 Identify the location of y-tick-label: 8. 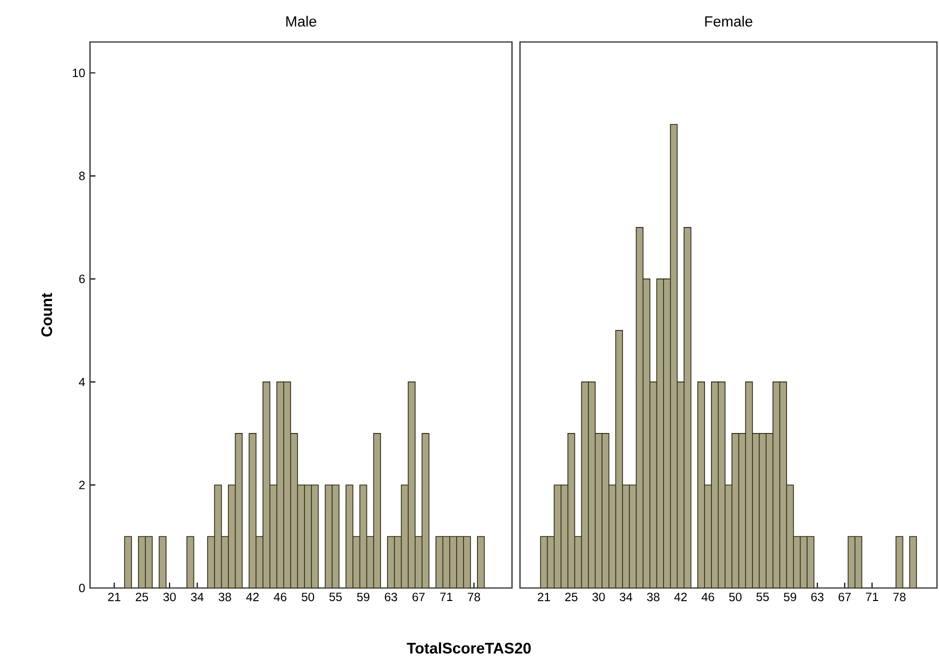
(82, 176).